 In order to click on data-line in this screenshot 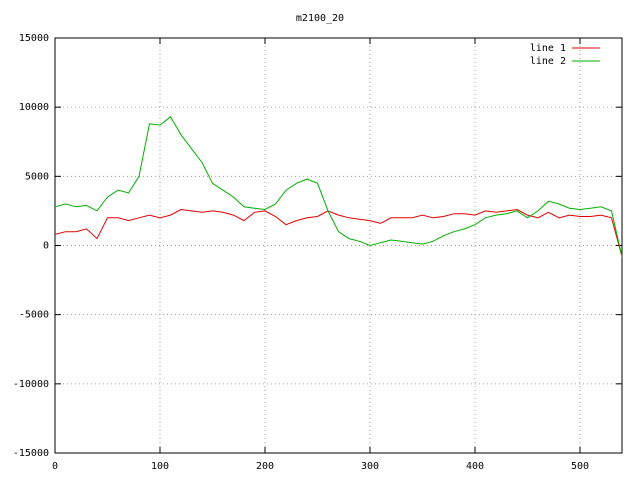, I will do `click(338, 232)`.